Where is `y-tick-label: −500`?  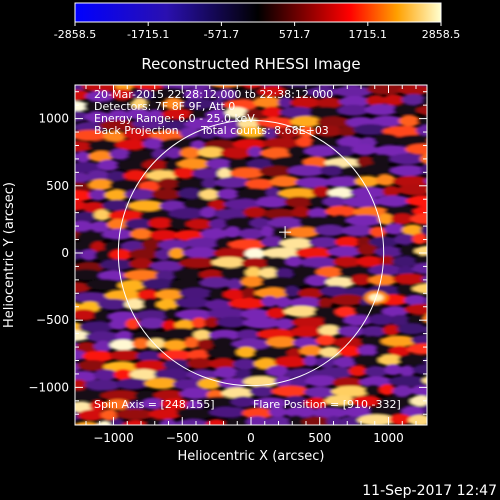
y-tick-label: −500 is located at coordinates (52, 320).